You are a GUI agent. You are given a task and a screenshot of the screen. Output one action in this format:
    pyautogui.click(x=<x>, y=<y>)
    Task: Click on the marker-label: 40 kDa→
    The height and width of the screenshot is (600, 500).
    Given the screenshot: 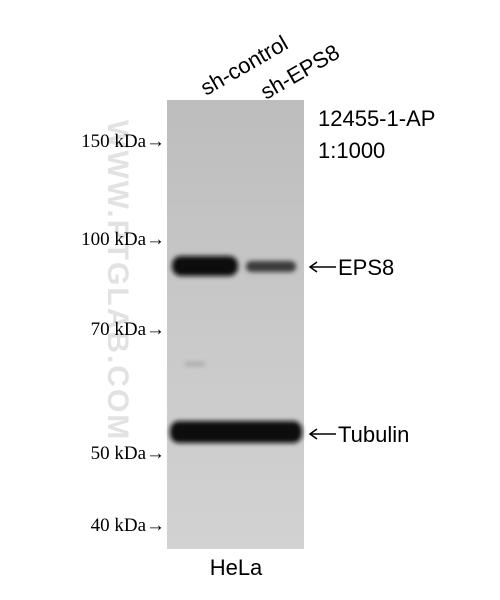 What is the action you would take?
    pyautogui.click(x=128, y=525)
    